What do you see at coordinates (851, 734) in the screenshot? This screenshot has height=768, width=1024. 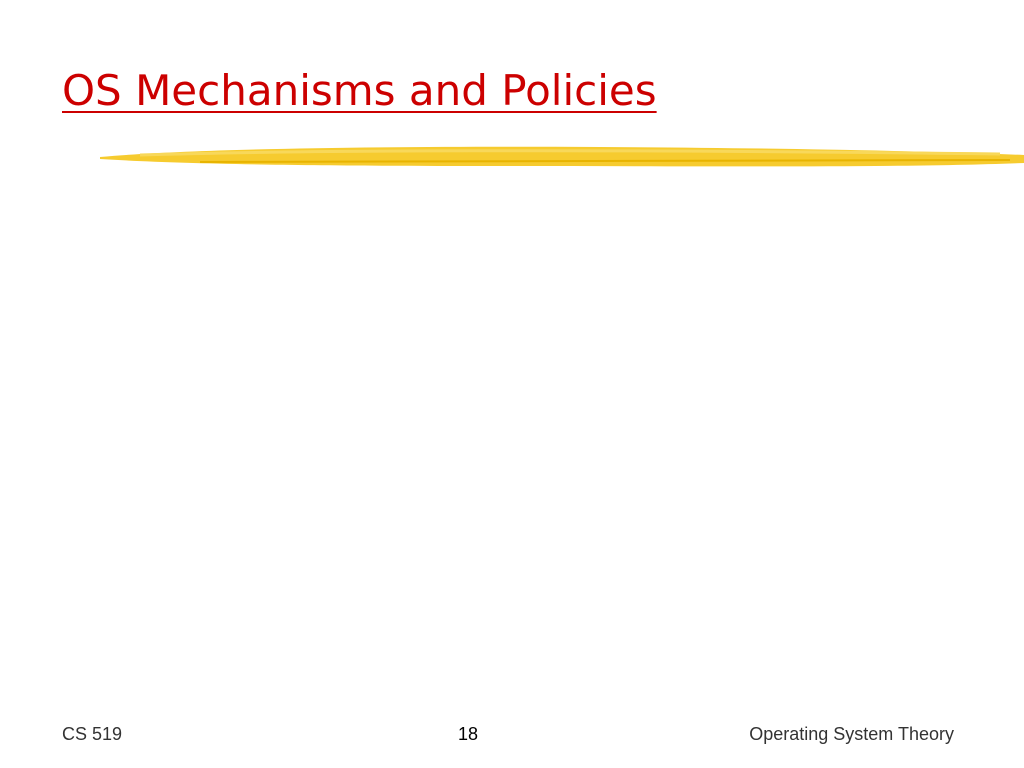 I see `footer-right: Operating System Theory` at bounding box center [851, 734].